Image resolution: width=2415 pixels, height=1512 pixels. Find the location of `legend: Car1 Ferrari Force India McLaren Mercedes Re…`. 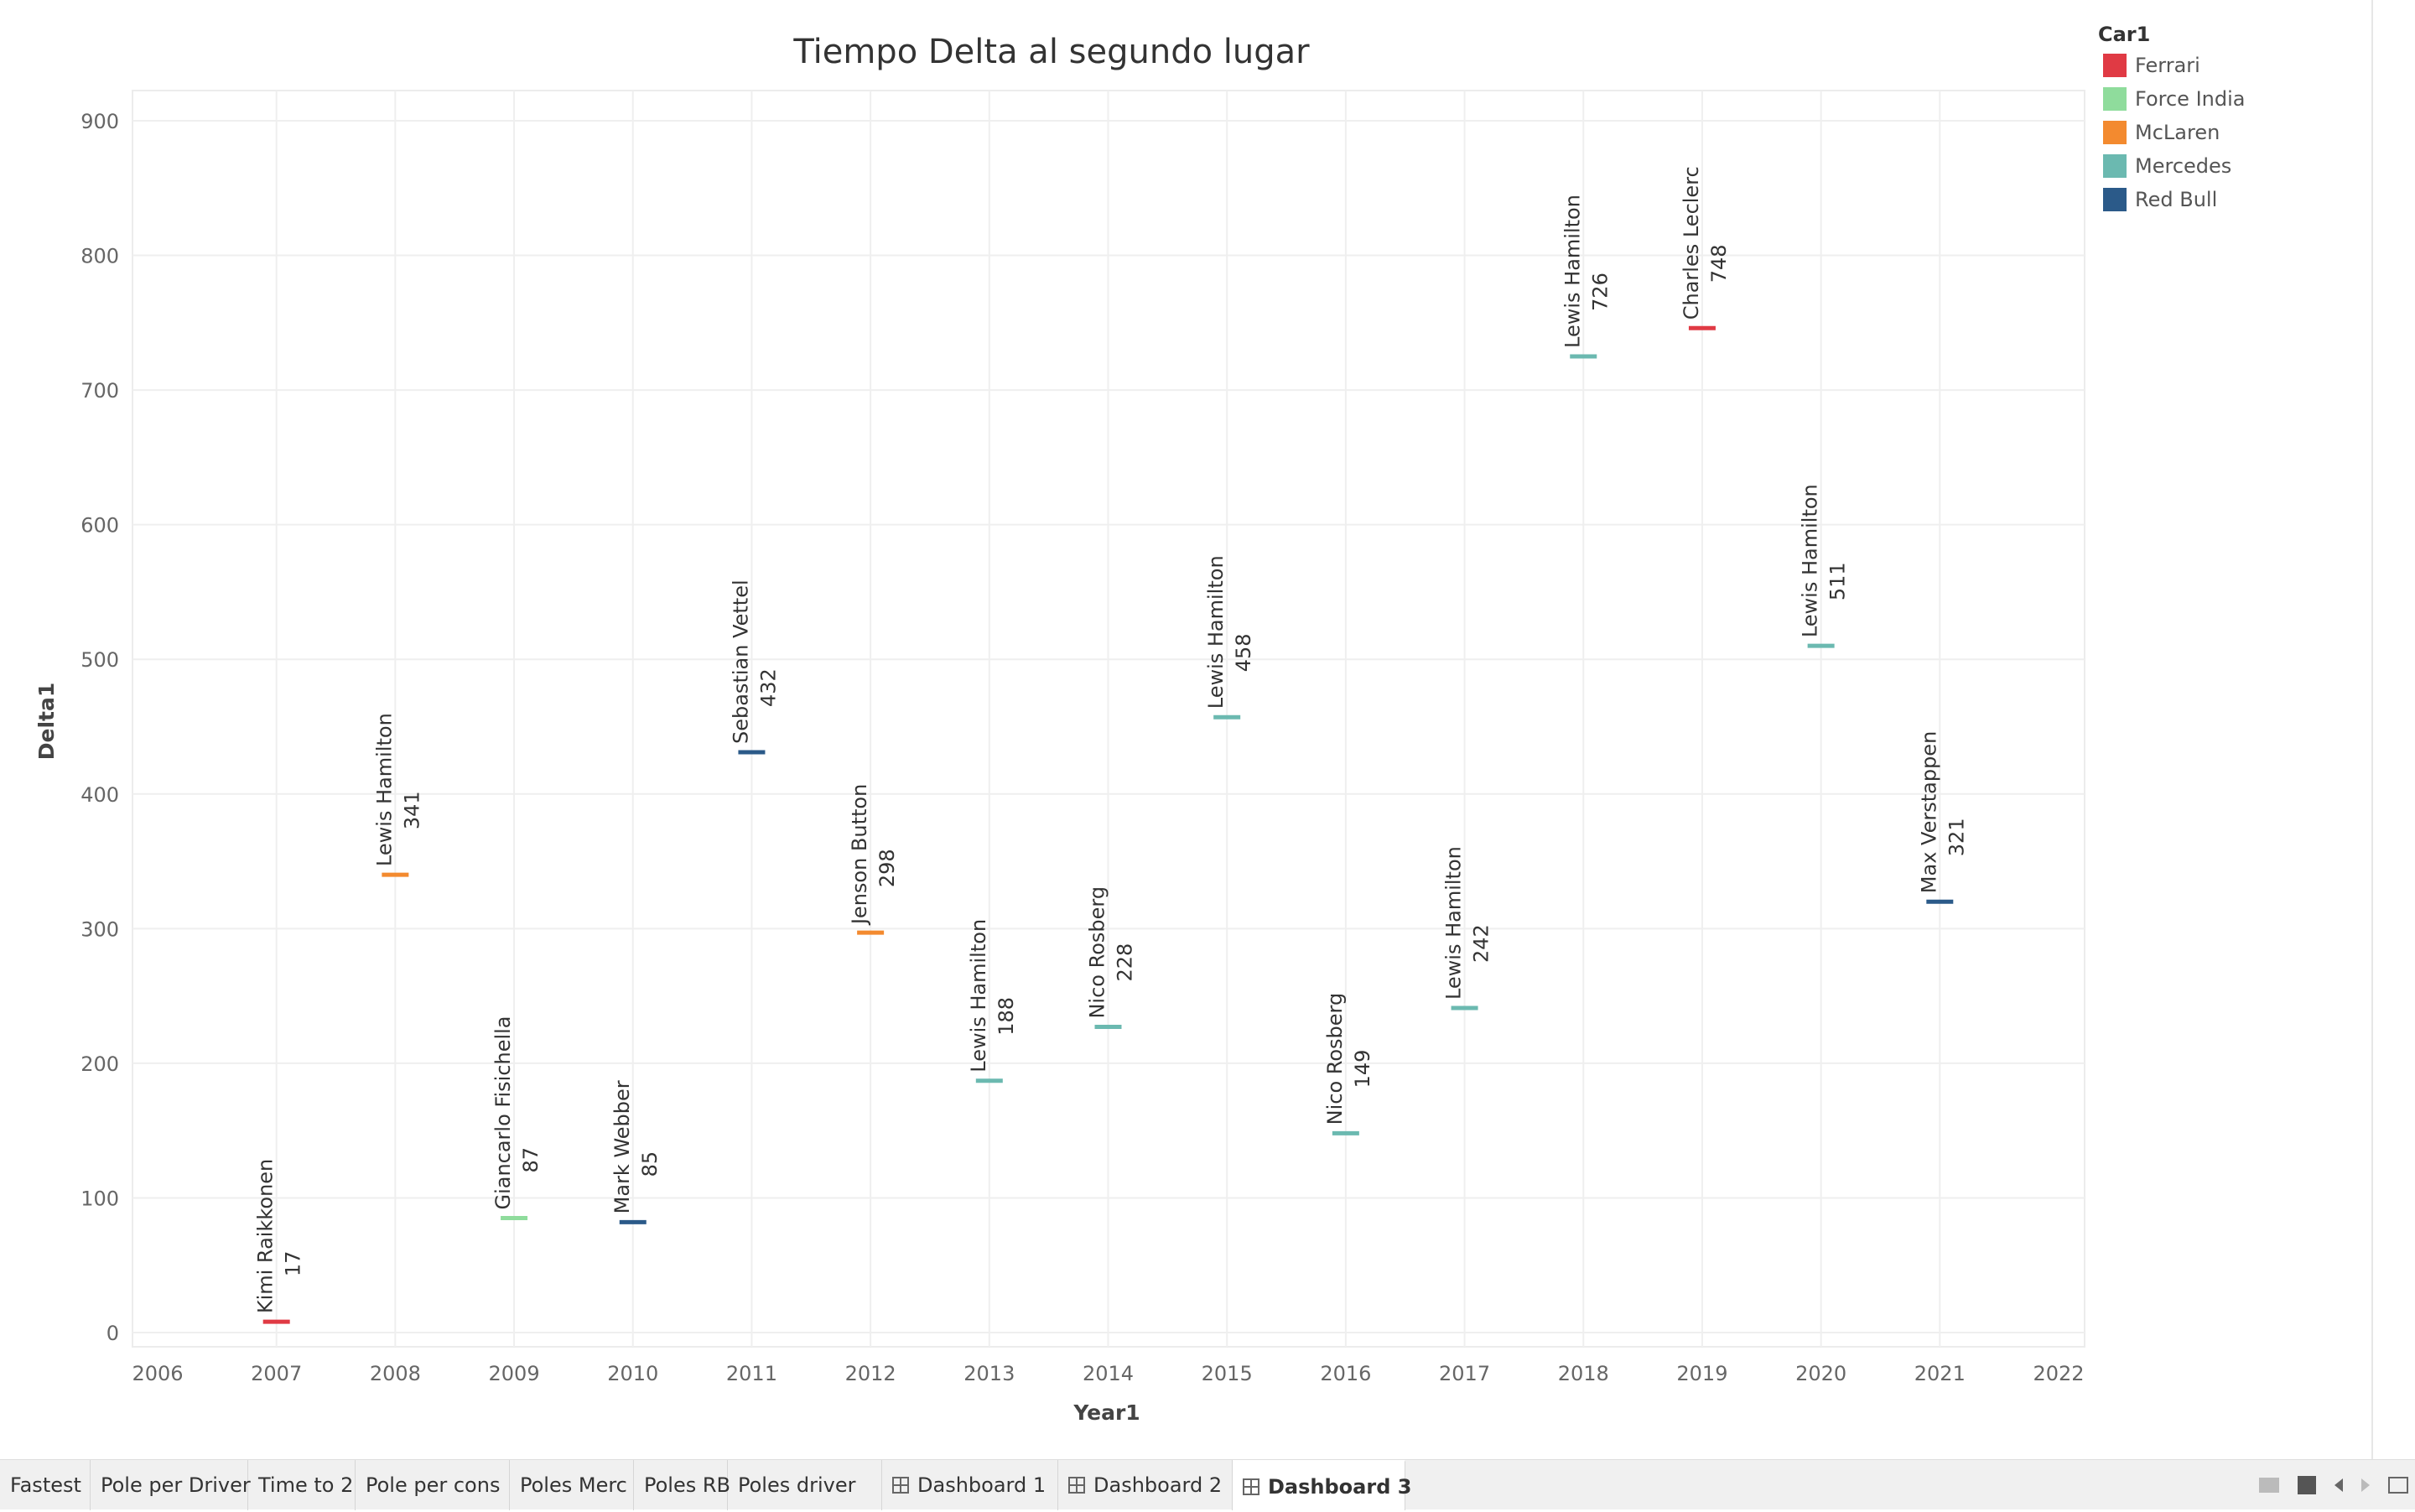

legend: Car1 Ferrari Force India McLaren Mercedes Re… is located at coordinates (2240, 118).